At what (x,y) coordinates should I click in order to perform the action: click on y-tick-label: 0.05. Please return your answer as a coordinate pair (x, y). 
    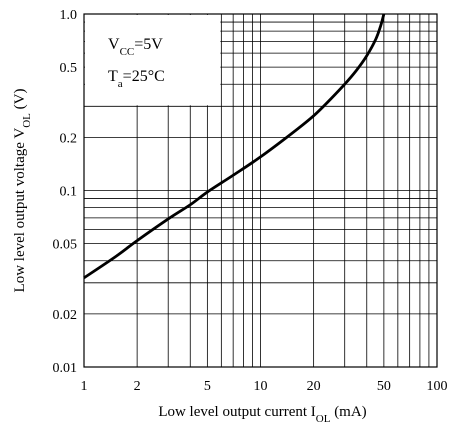
    Looking at the image, I should click on (65, 245).